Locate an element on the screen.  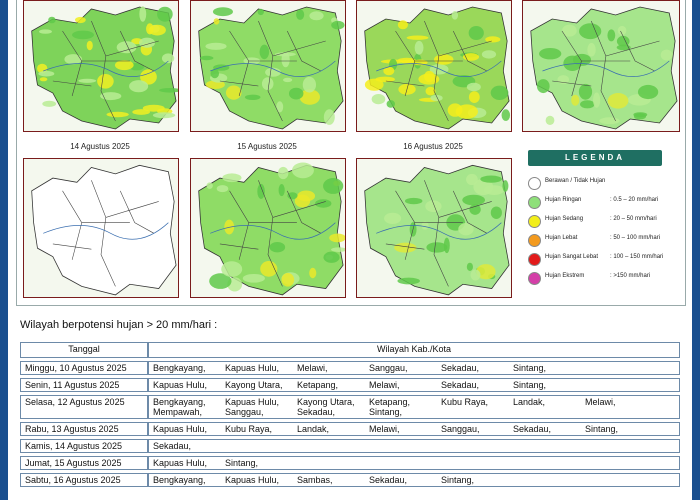
table-row: Kamis, 14 Agustus 2025 Sekadau, is located at coordinates (350, 446).